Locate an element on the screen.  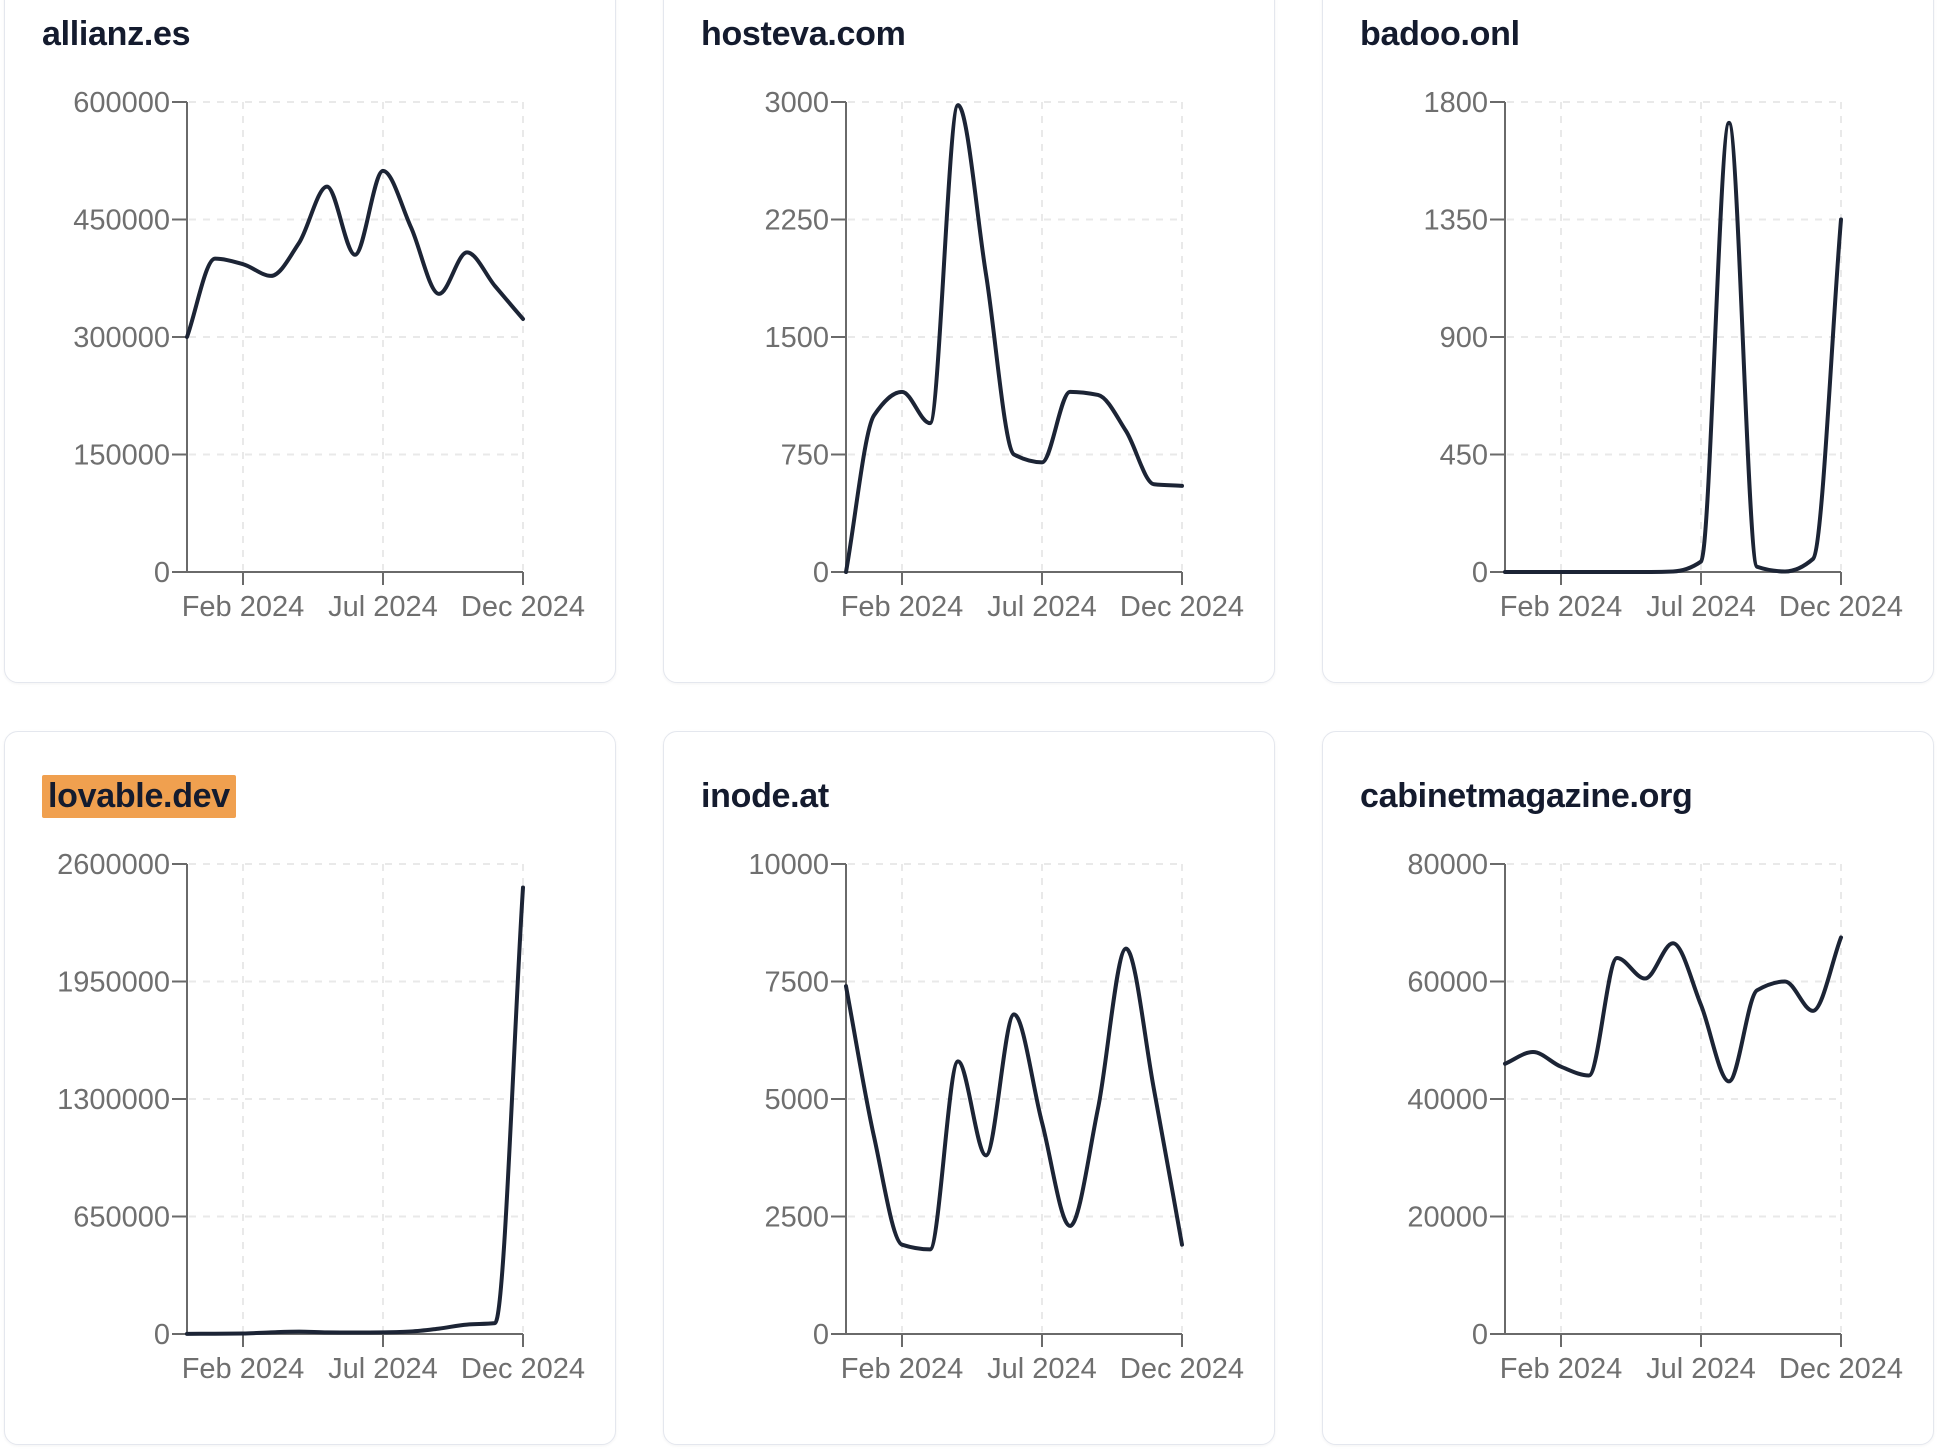
trend-chart: 0 450 900 1350 1800 Feb 2024 Jul 2024 Dec 2024 is located at coordinates (1663, 355).